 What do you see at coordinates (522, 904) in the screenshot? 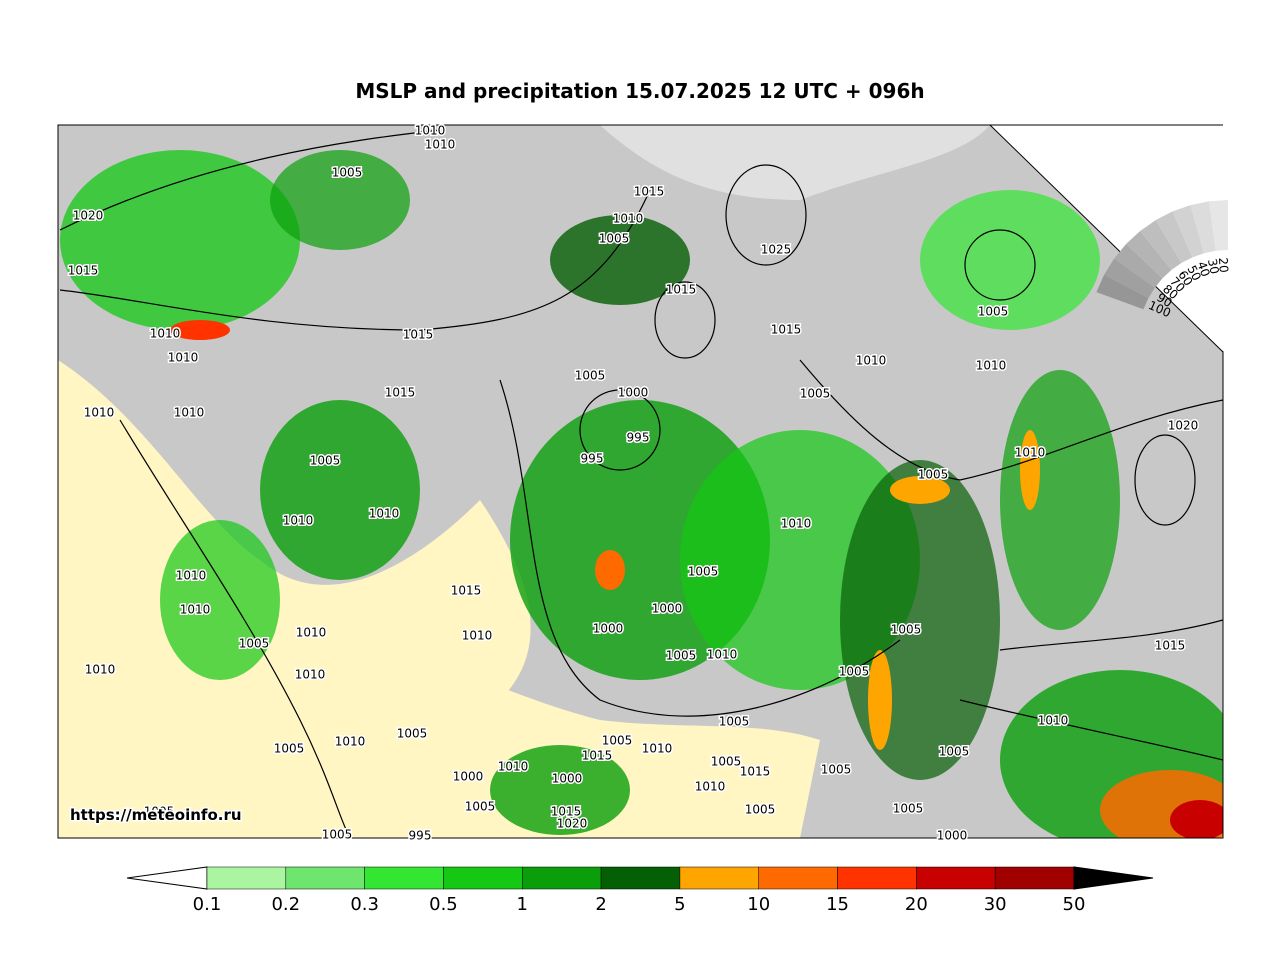
I see `colorbar-label: 1` at bounding box center [522, 904].